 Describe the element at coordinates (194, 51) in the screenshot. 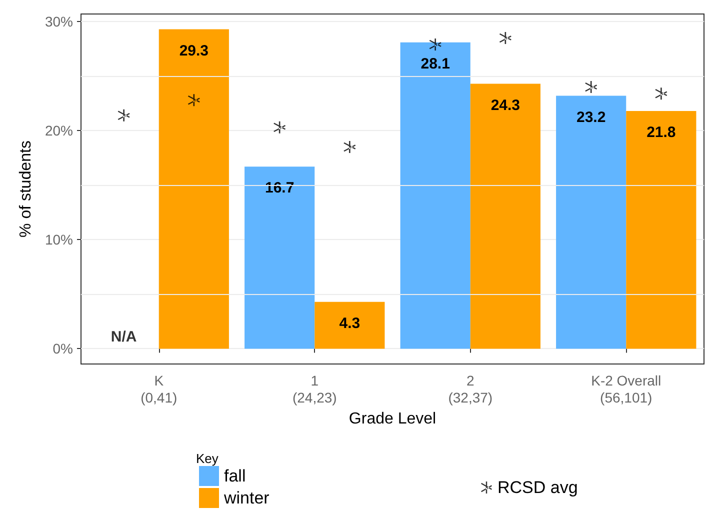

I see `data-label: 29.3` at that location.